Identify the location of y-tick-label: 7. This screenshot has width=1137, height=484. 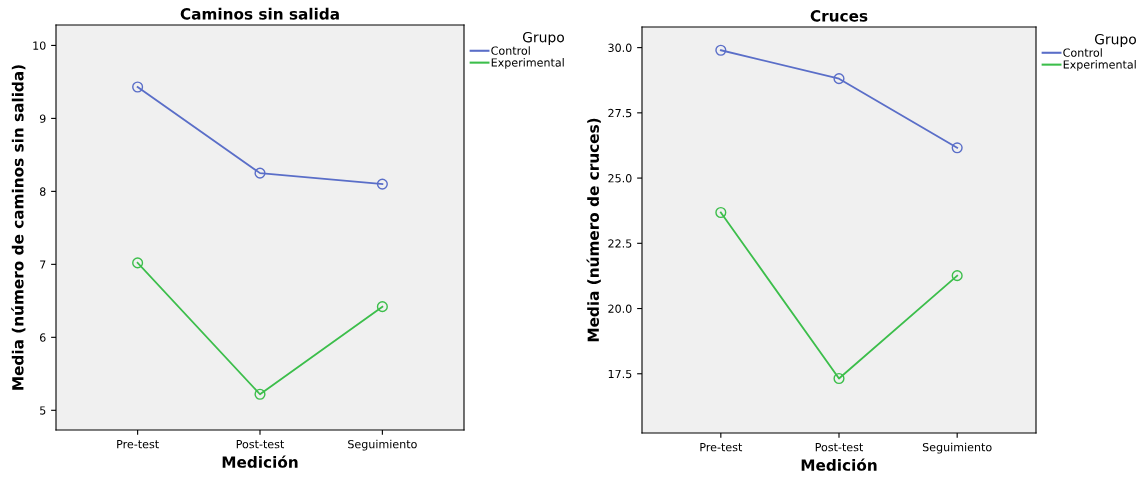
(43, 264).